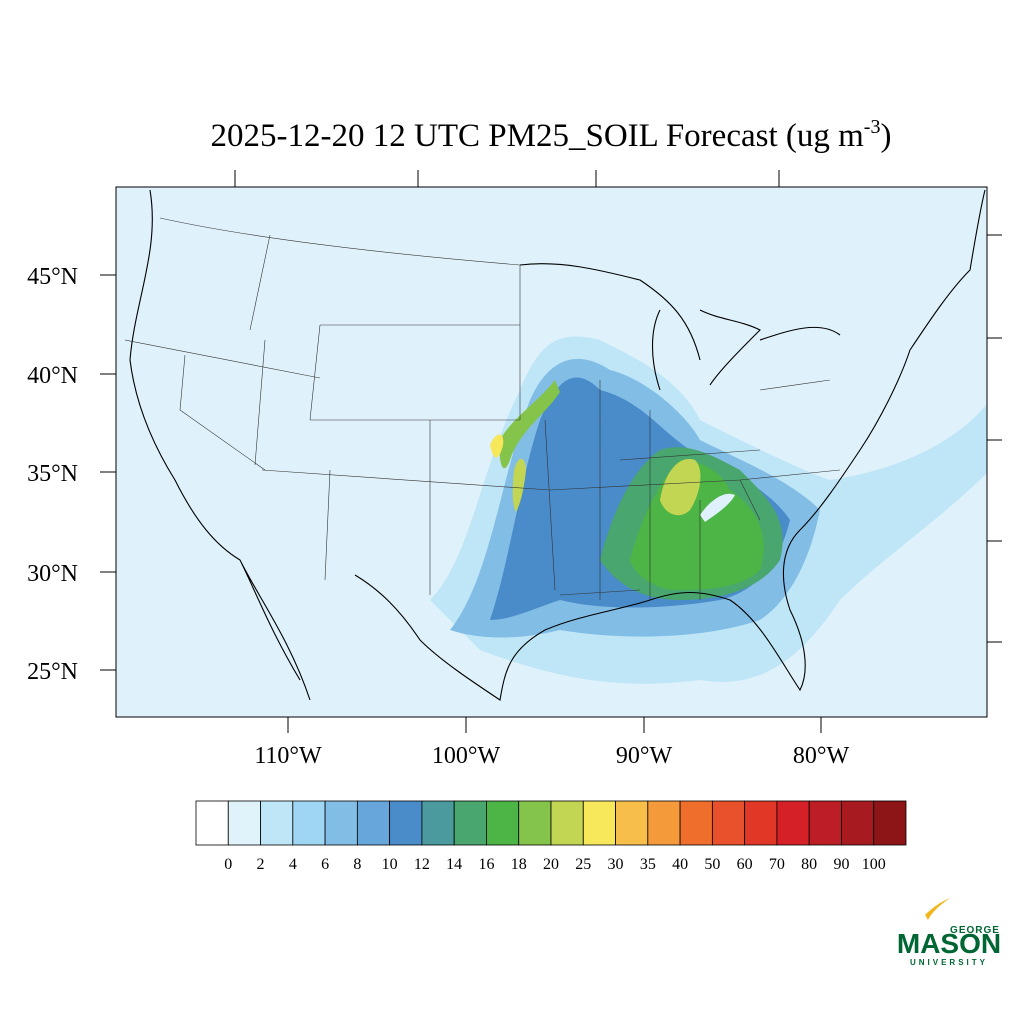  What do you see at coordinates (551, 864) in the screenshot?
I see `colorbar-label: 20` at bounding box center [551, 864].